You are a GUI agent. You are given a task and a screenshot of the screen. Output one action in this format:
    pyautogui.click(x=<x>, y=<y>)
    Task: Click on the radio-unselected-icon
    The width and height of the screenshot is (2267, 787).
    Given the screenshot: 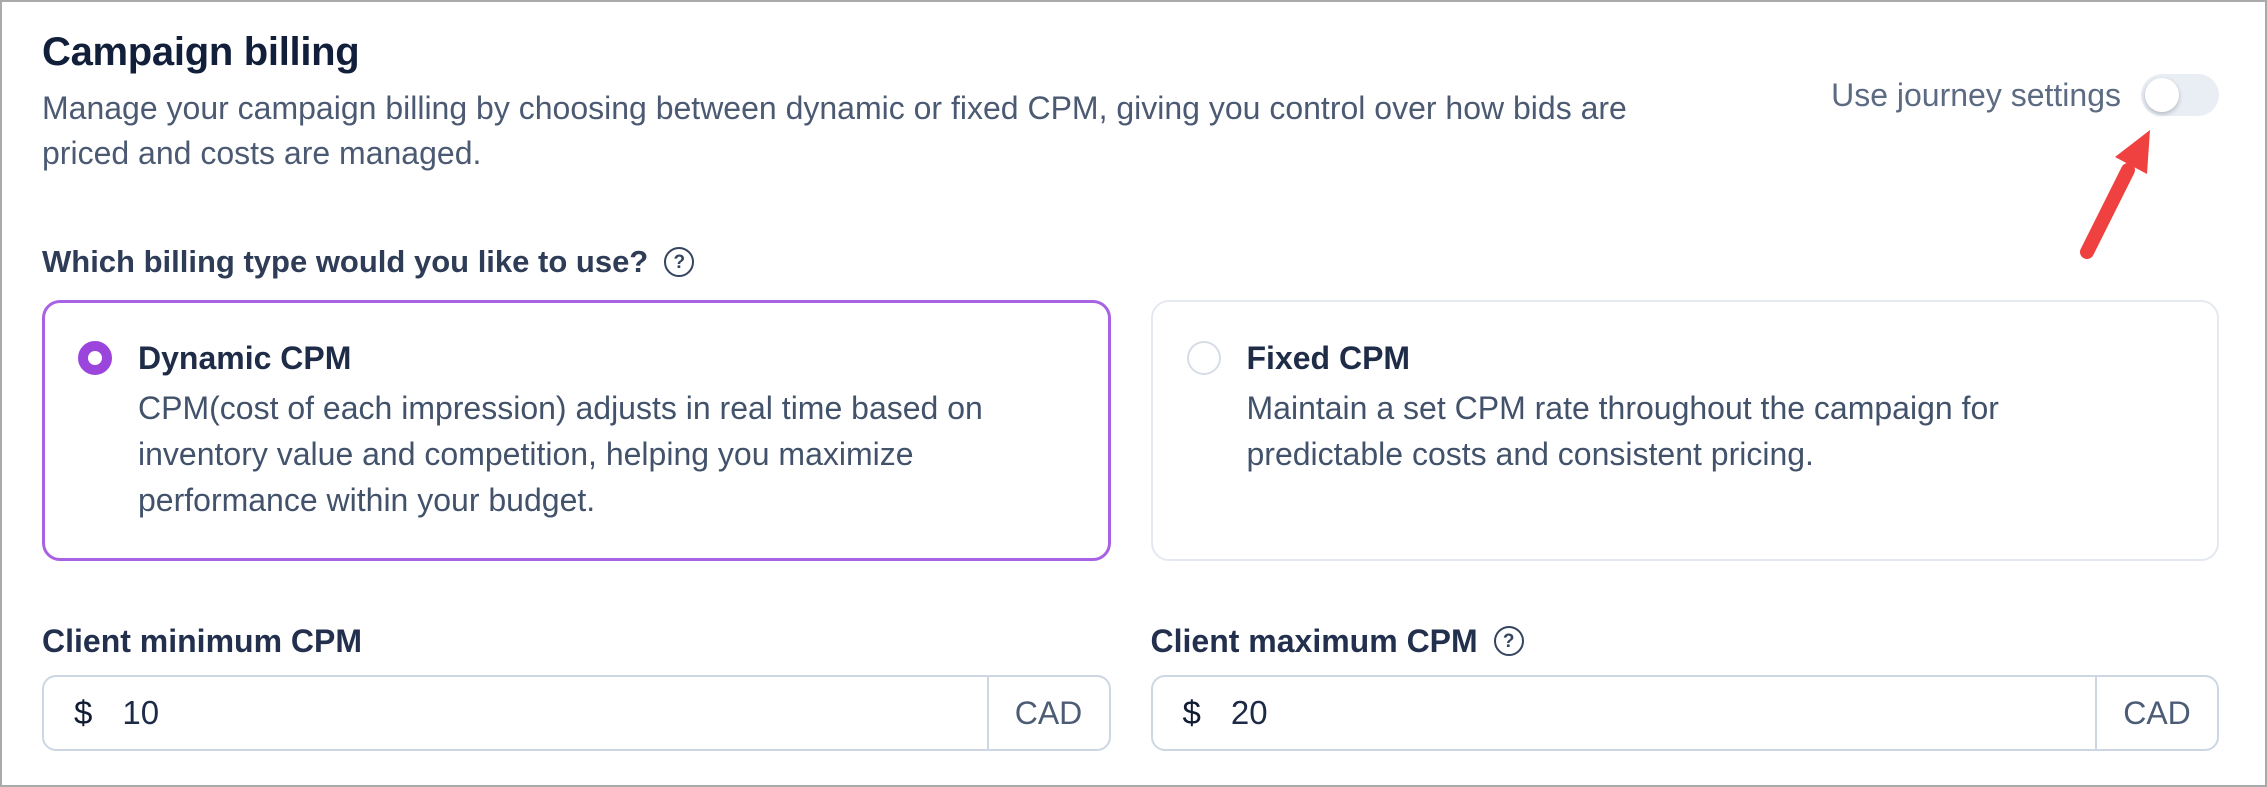 What is the action you would take?
    pyautogui.click(x=1203, y=358)
    